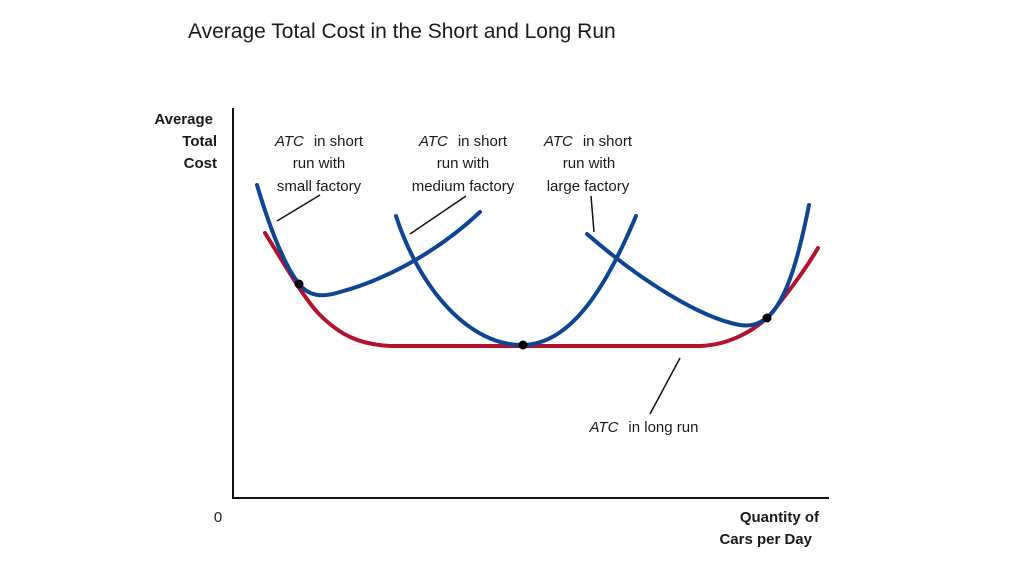 Image resolution: width=1024 pixels, height=576 pixels. I want to click on y-axis-label-line-3: Cost, so click(200, 163).